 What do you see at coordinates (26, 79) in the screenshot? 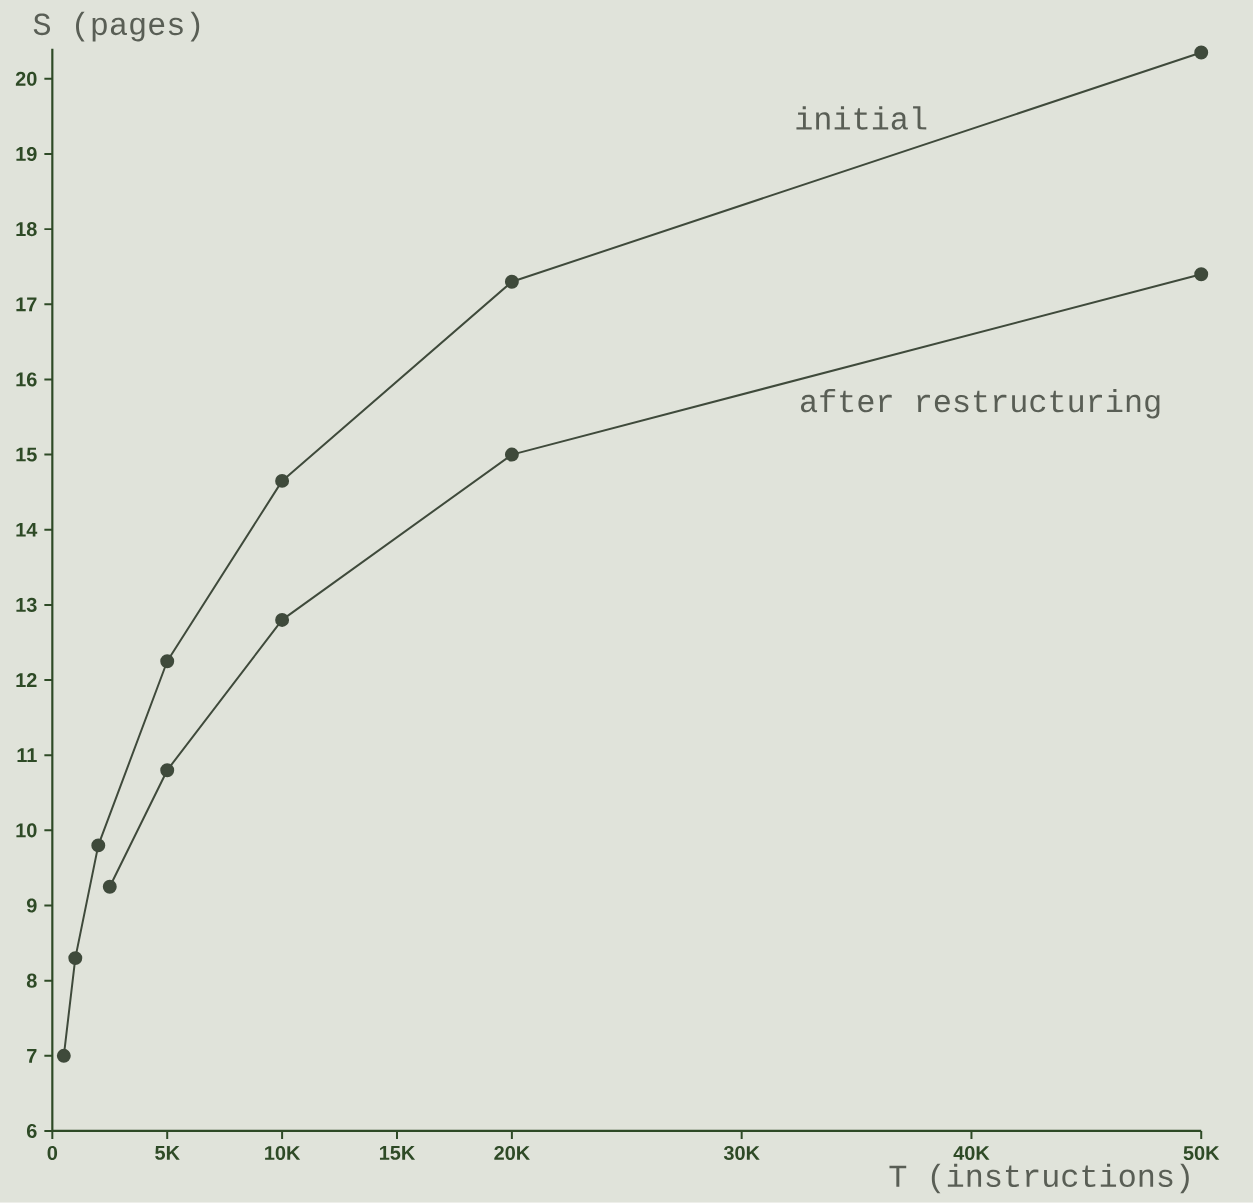
I see `y-tick-label: 20` at bounding box center [26, 79].